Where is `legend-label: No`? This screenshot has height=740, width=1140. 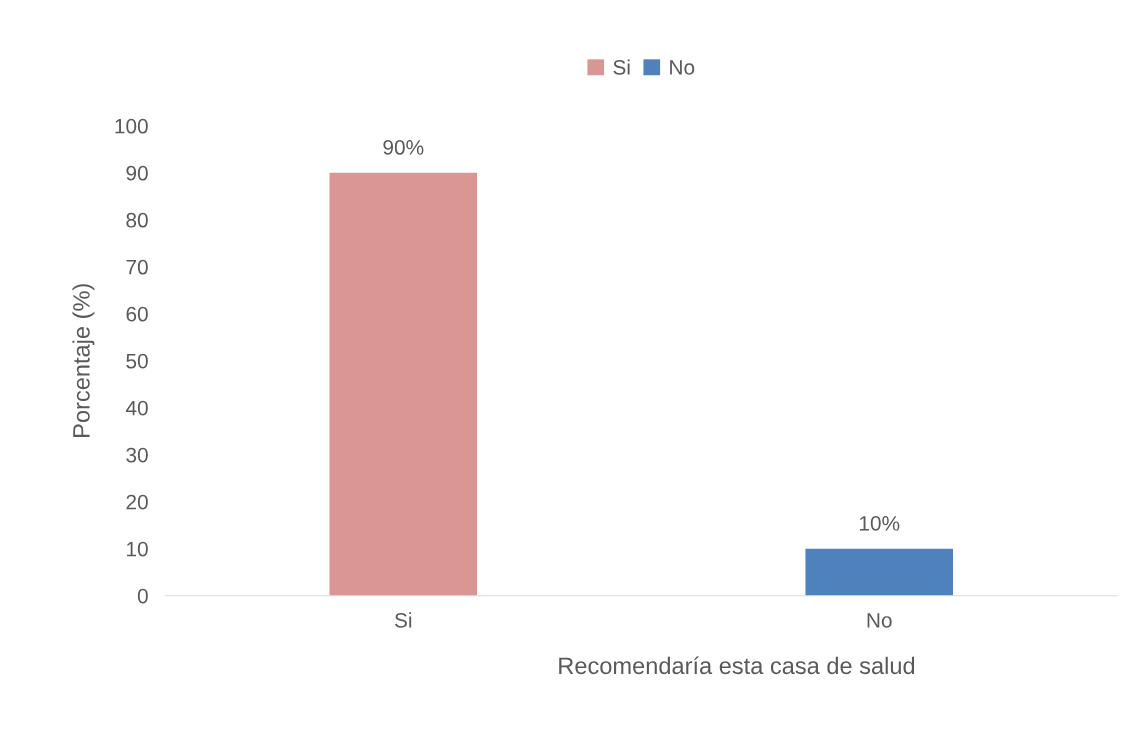
legend-label: No is located at coordinates (682, 67).